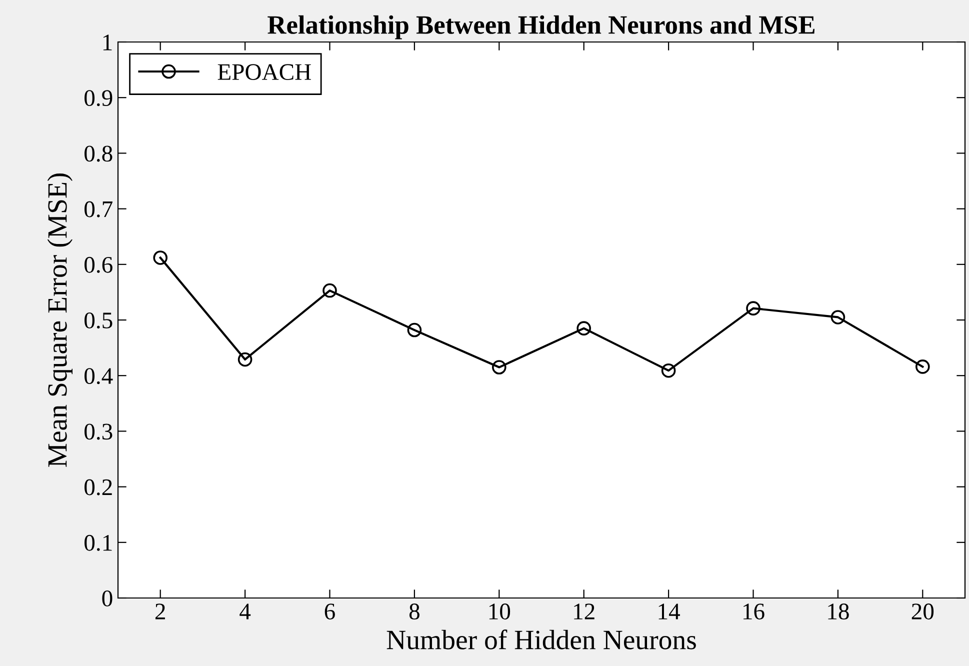  Describe the element at coordinates (98, 209) in the screenshot. I see `y-tick-label: 0.7` at that location.